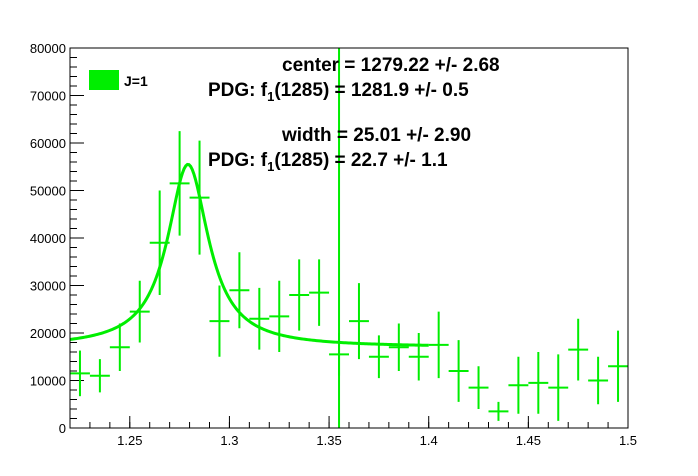  What do you see at coordinates (391, 65) in the screenshot?
I see `annotation-center: center = 1279.22 +/- 2.68` at bounding box center [391, 65].